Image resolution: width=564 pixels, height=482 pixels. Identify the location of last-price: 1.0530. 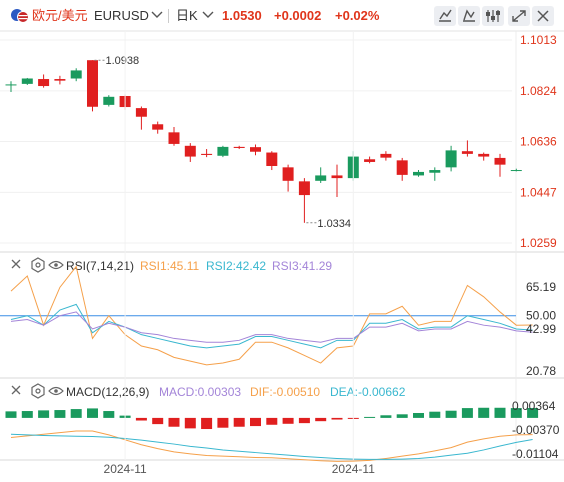
(242, 15).